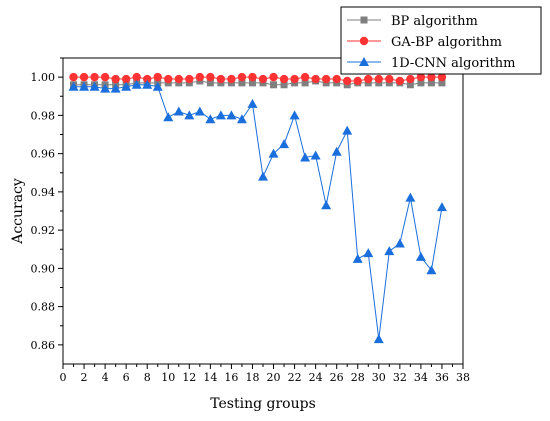 The image size is (550, 421). I want to click on y-tick-label: 0.92, so click(43, 230).